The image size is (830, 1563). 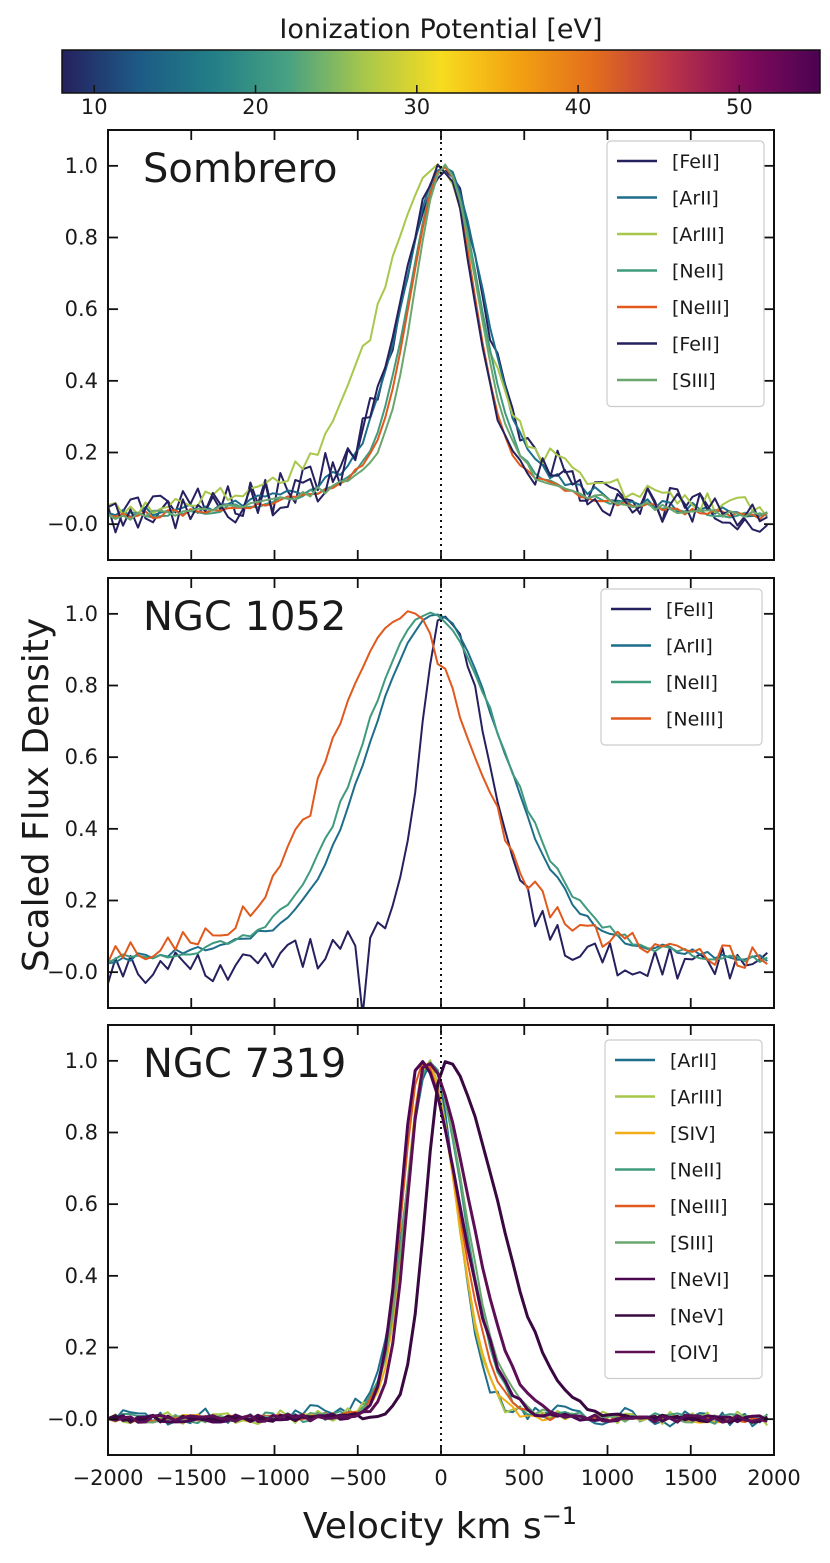 I want to click on x-tick-label: 2000, so click(x=773, y=1478).